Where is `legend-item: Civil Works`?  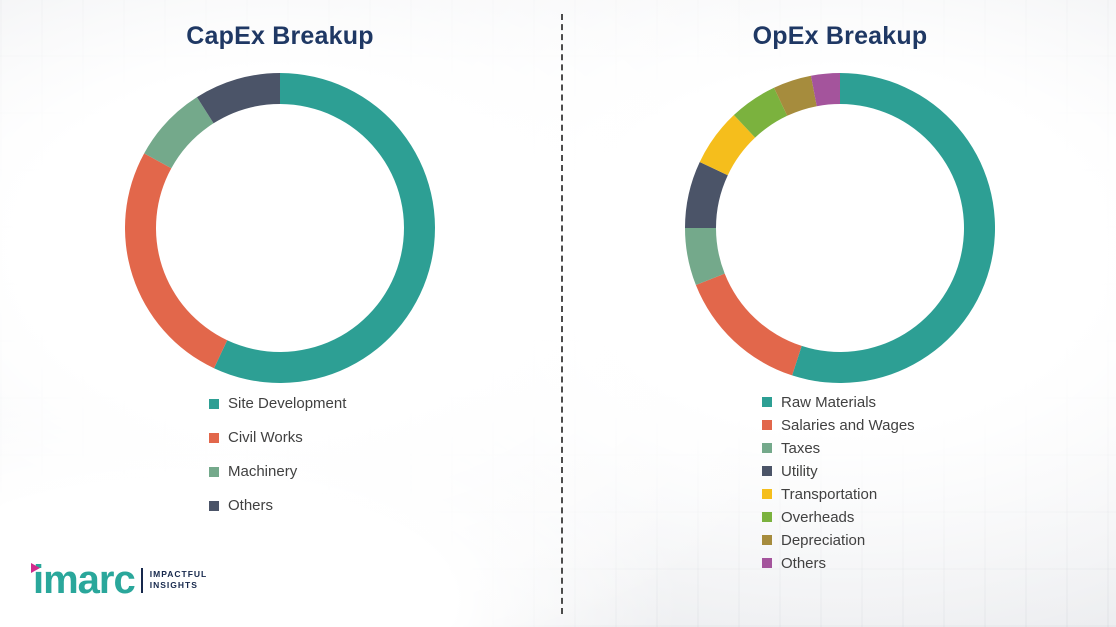 legend-item: Civil Works is located at coordinates (277, 437).